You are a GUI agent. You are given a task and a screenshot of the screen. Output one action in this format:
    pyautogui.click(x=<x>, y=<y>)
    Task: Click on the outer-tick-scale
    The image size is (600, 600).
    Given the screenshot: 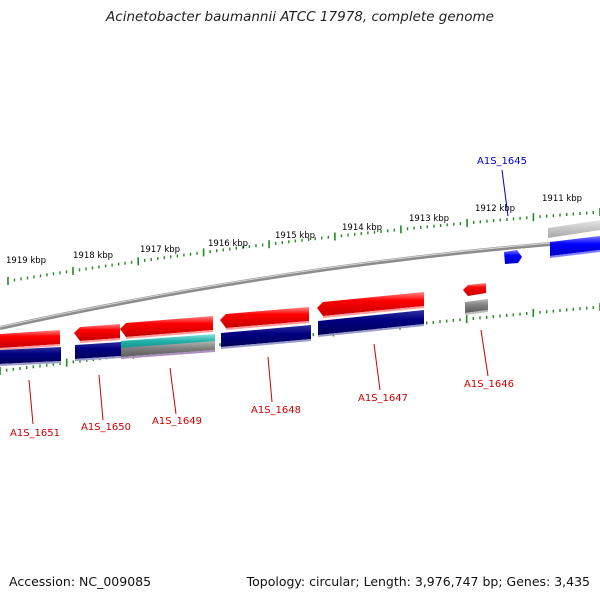 What is the action you would take?
    pyautogui.click(x=303, y=246)
    